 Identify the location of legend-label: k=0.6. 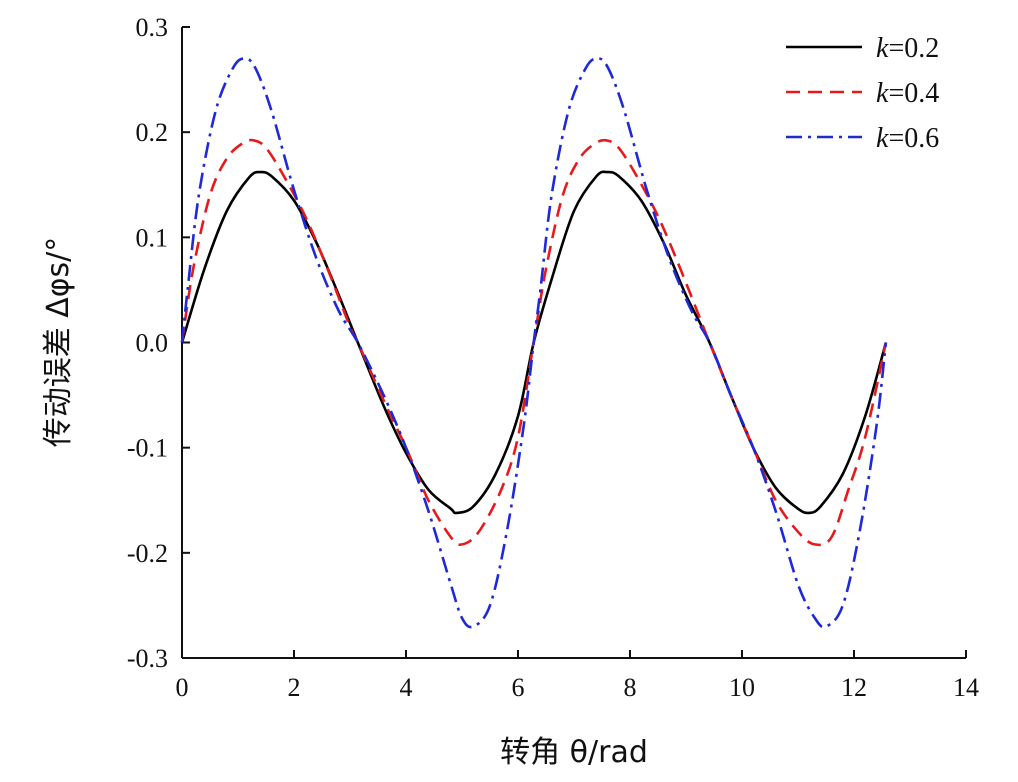
(907, 138).